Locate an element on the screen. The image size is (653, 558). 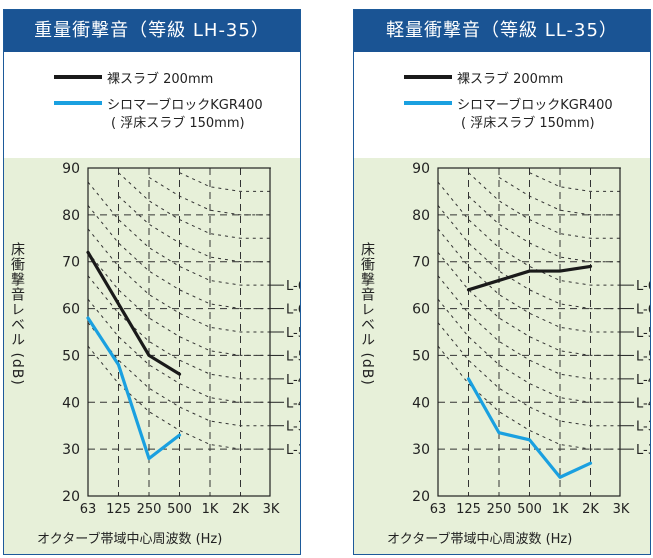
series-line-floating-floor is located at coordinates (134, 388).